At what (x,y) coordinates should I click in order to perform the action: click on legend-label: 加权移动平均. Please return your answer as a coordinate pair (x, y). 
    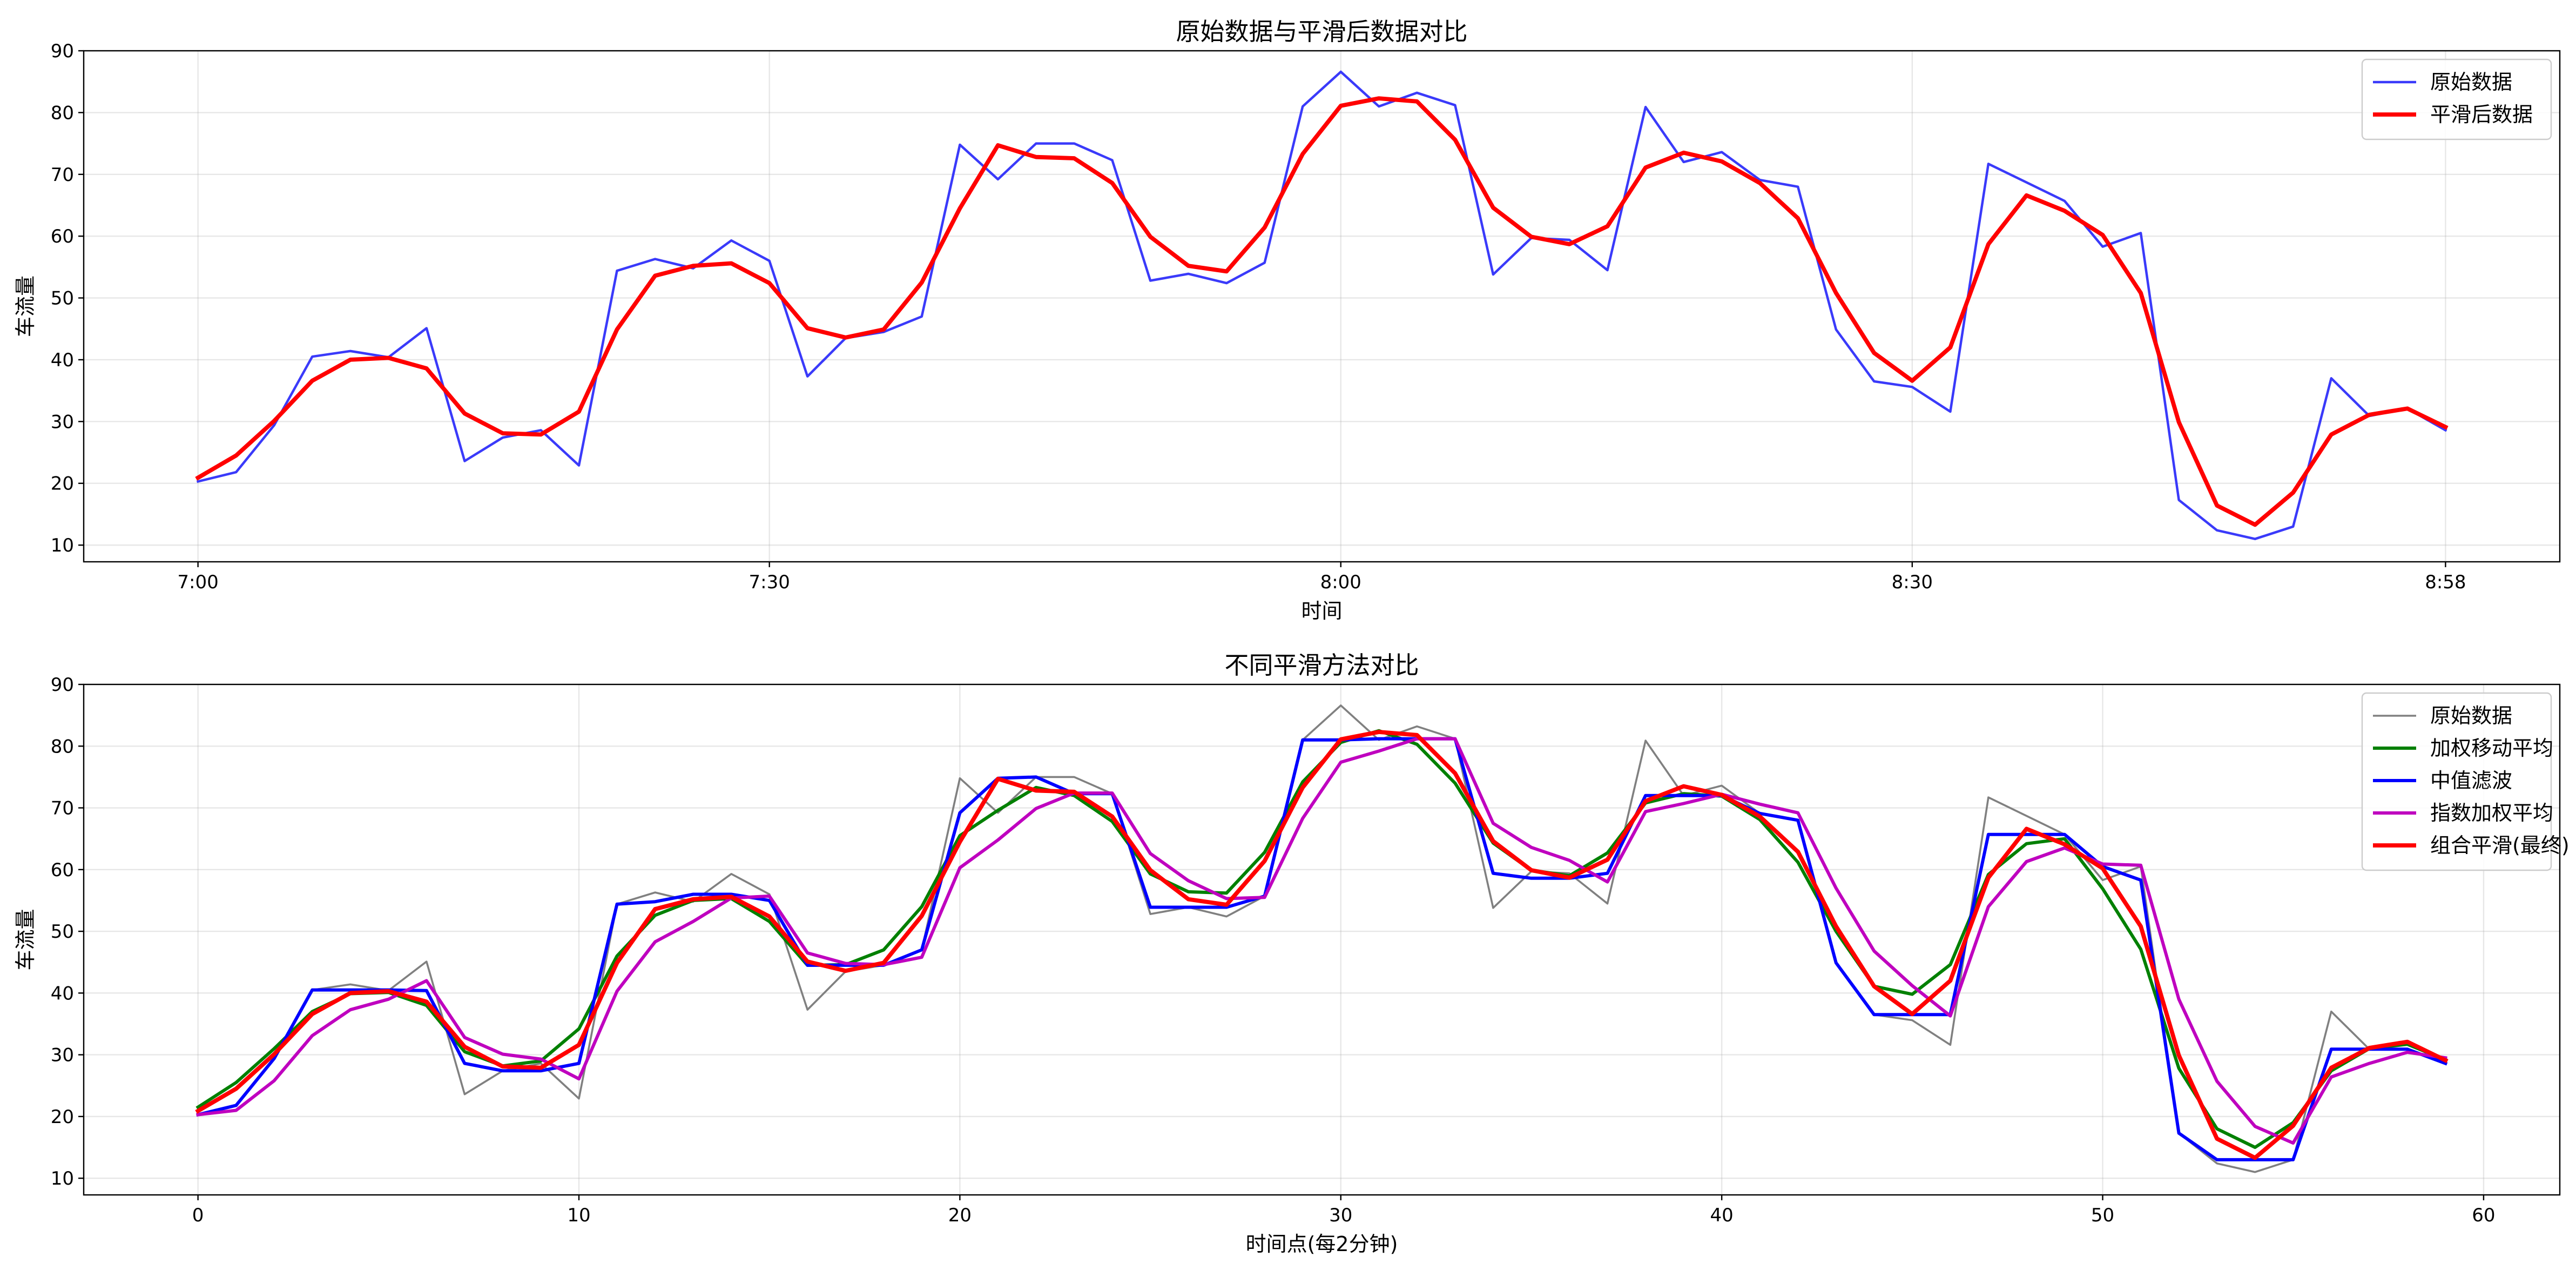
    Looking at the image, I should click on (2491, 748).